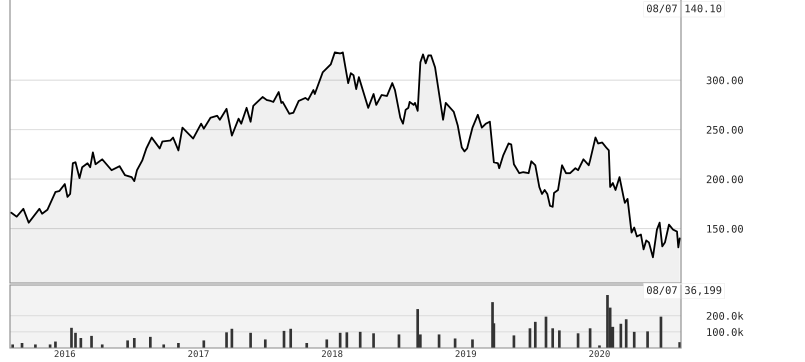  What do you see at coordinates (332, 354) in the screenshot?
I see `x-tick-label: 2018` at bounding box center [332, 354].